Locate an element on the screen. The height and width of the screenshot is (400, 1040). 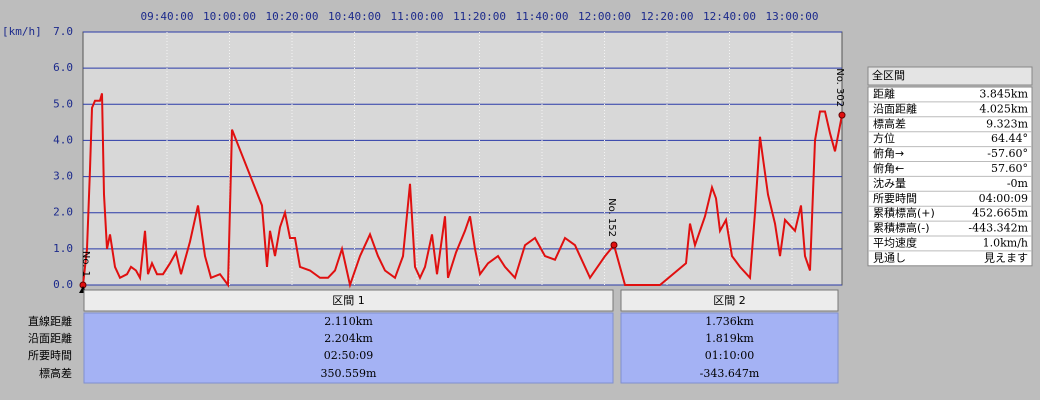
summary-label: 平均速度 is located at coordinates (895, 242).